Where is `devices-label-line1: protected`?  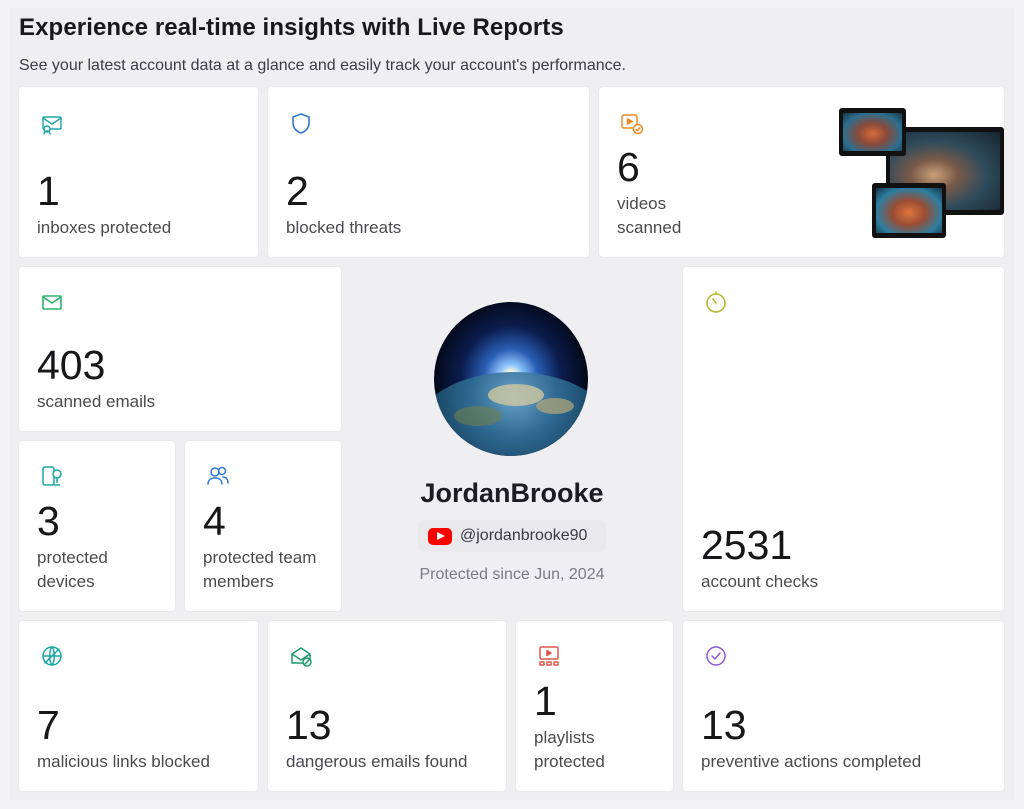 devices-label-line1: protected is located at coordinates (72, 557).